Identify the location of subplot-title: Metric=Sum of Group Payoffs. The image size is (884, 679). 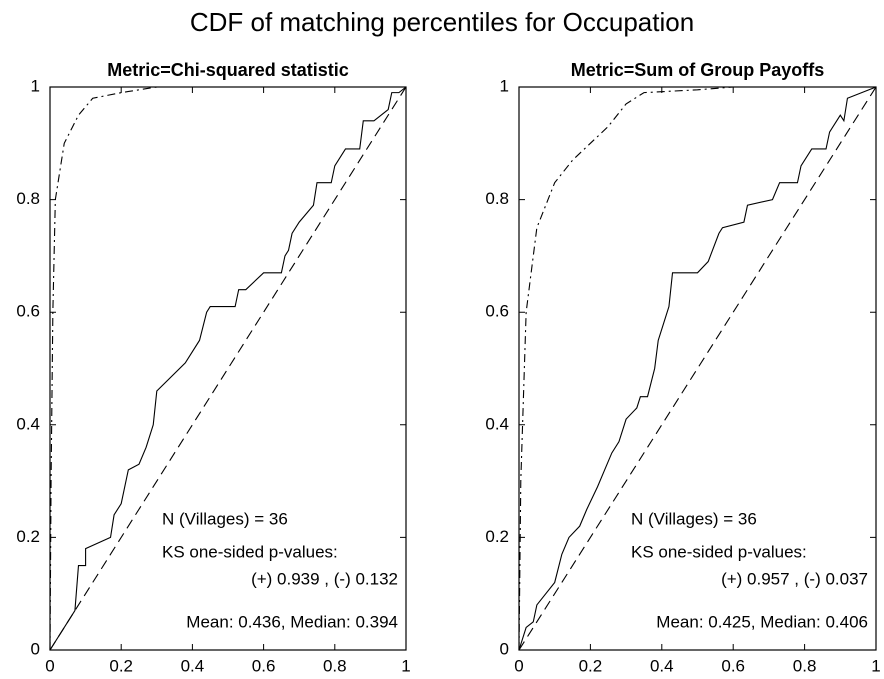
(698, 70).